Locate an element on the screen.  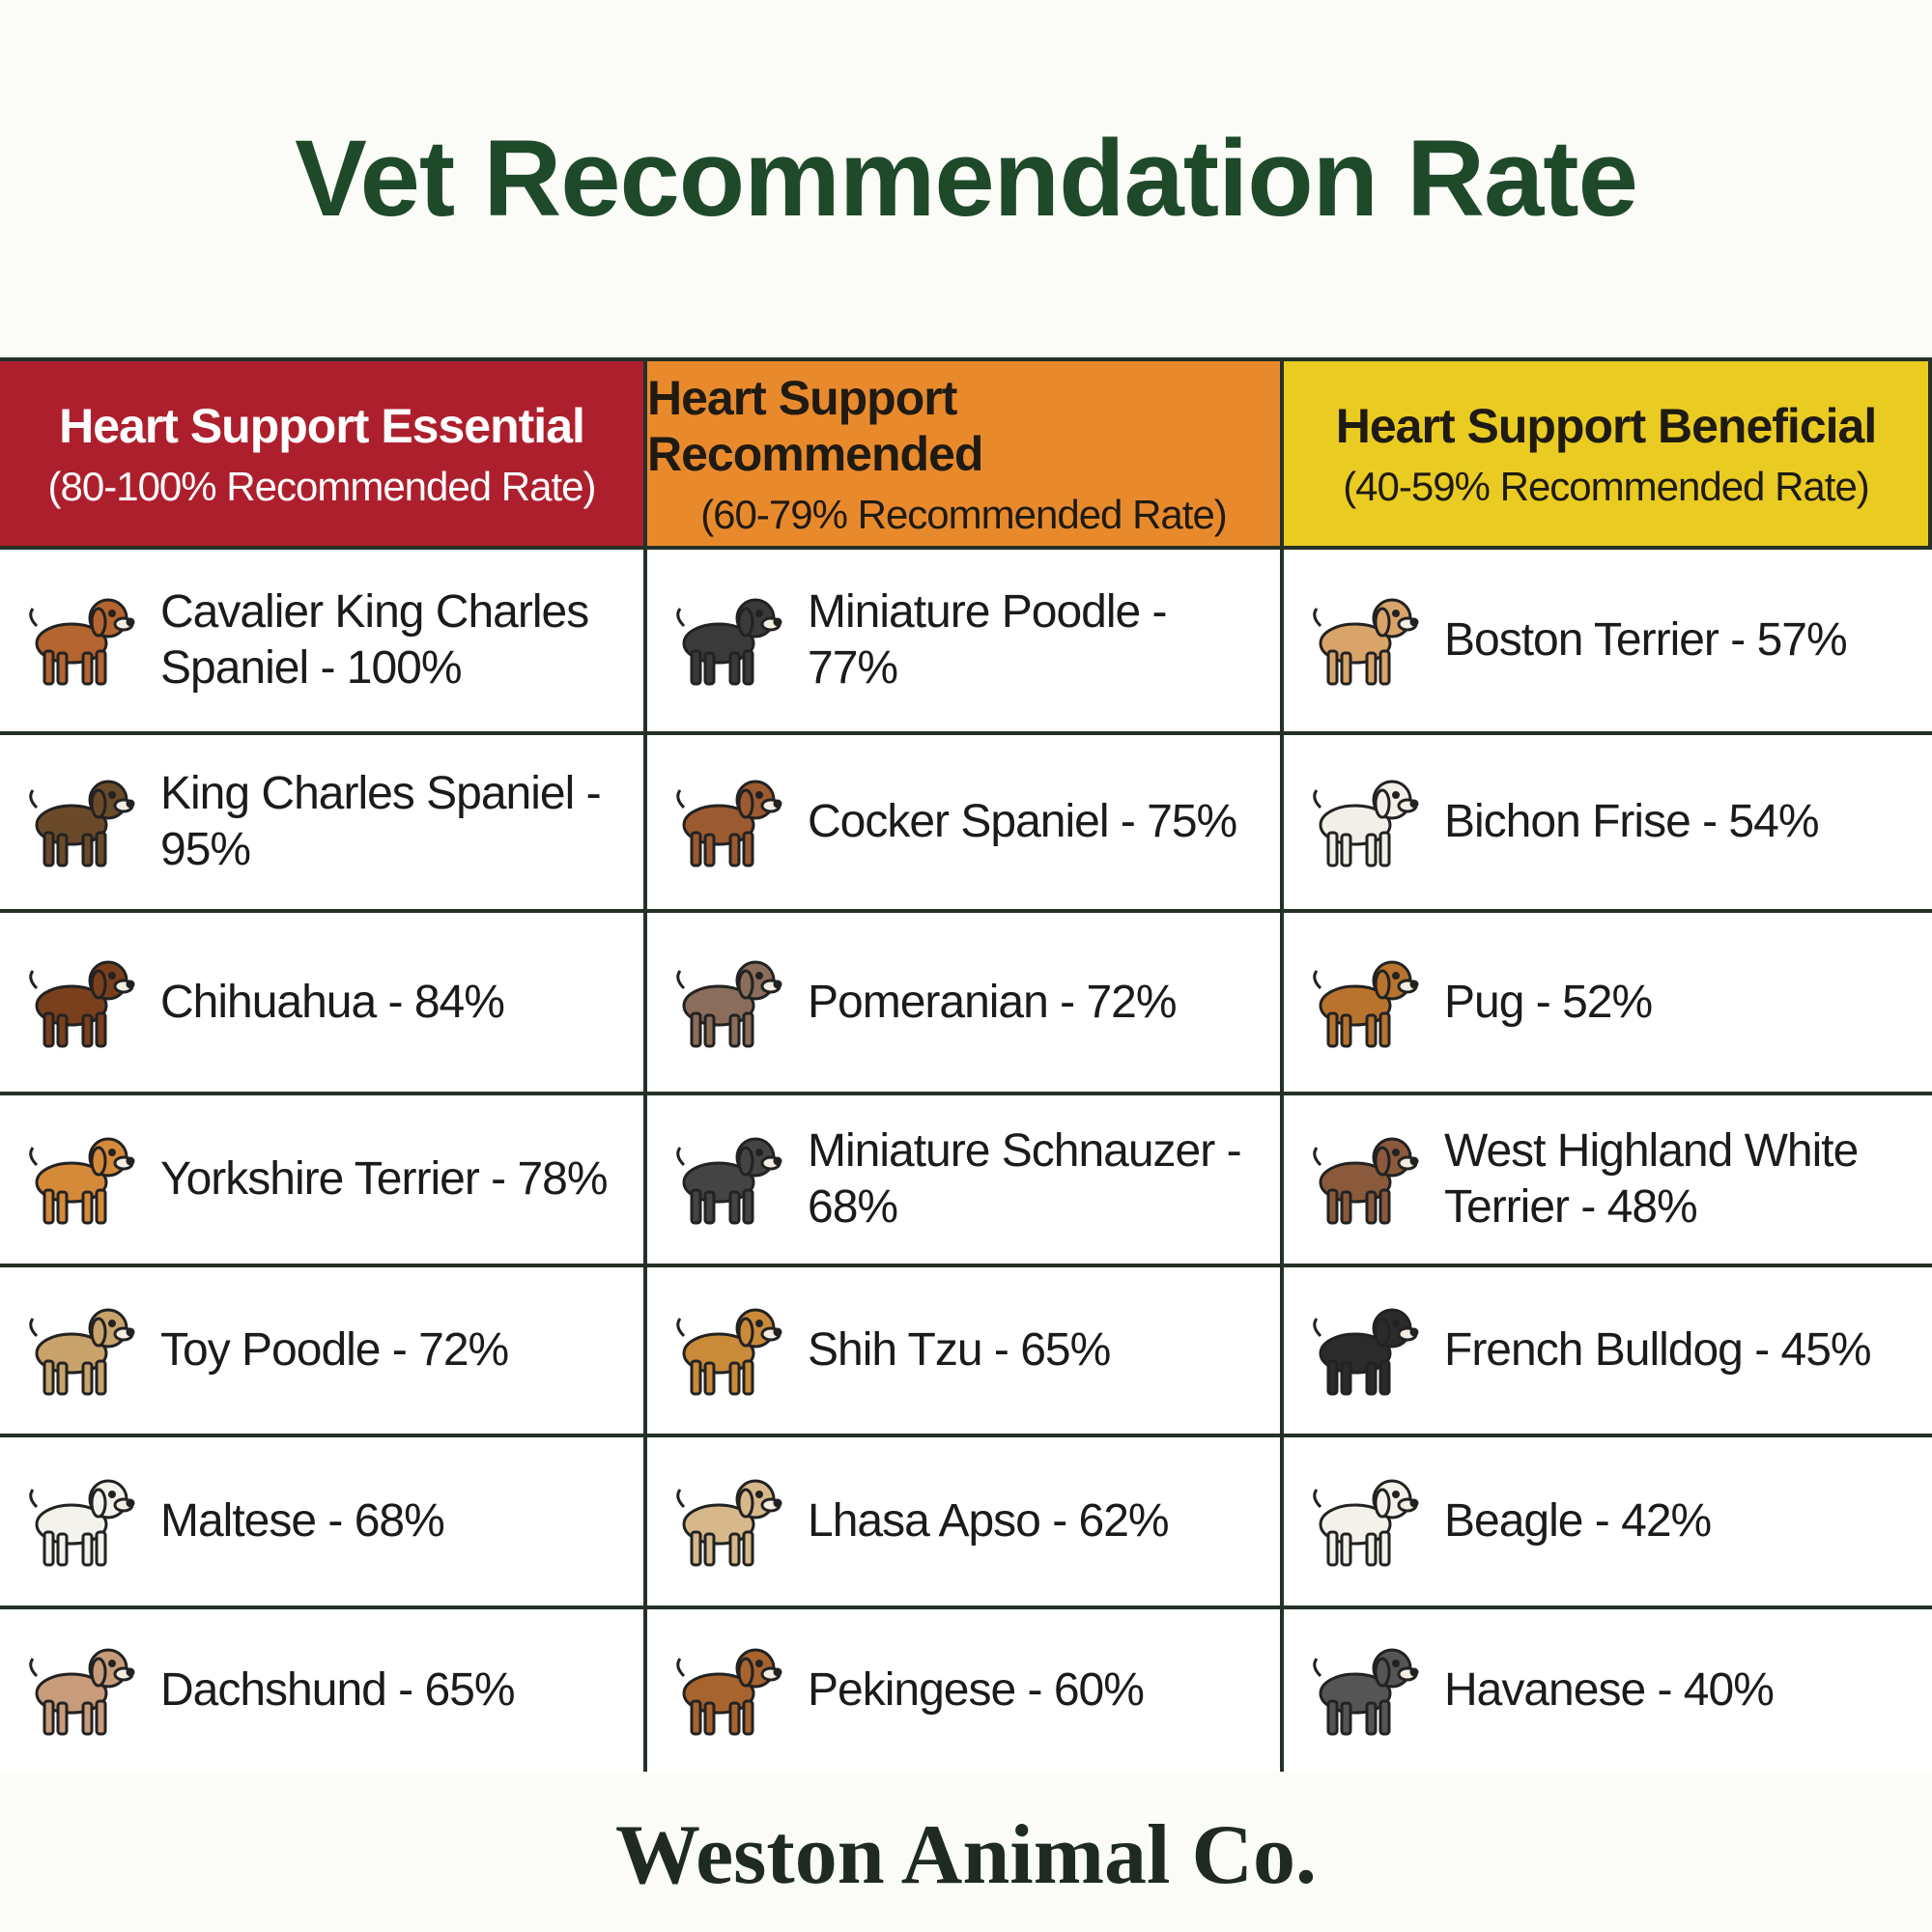
breed-cell: Shih Tzu - 65% is located at coordinates (965, 1349).